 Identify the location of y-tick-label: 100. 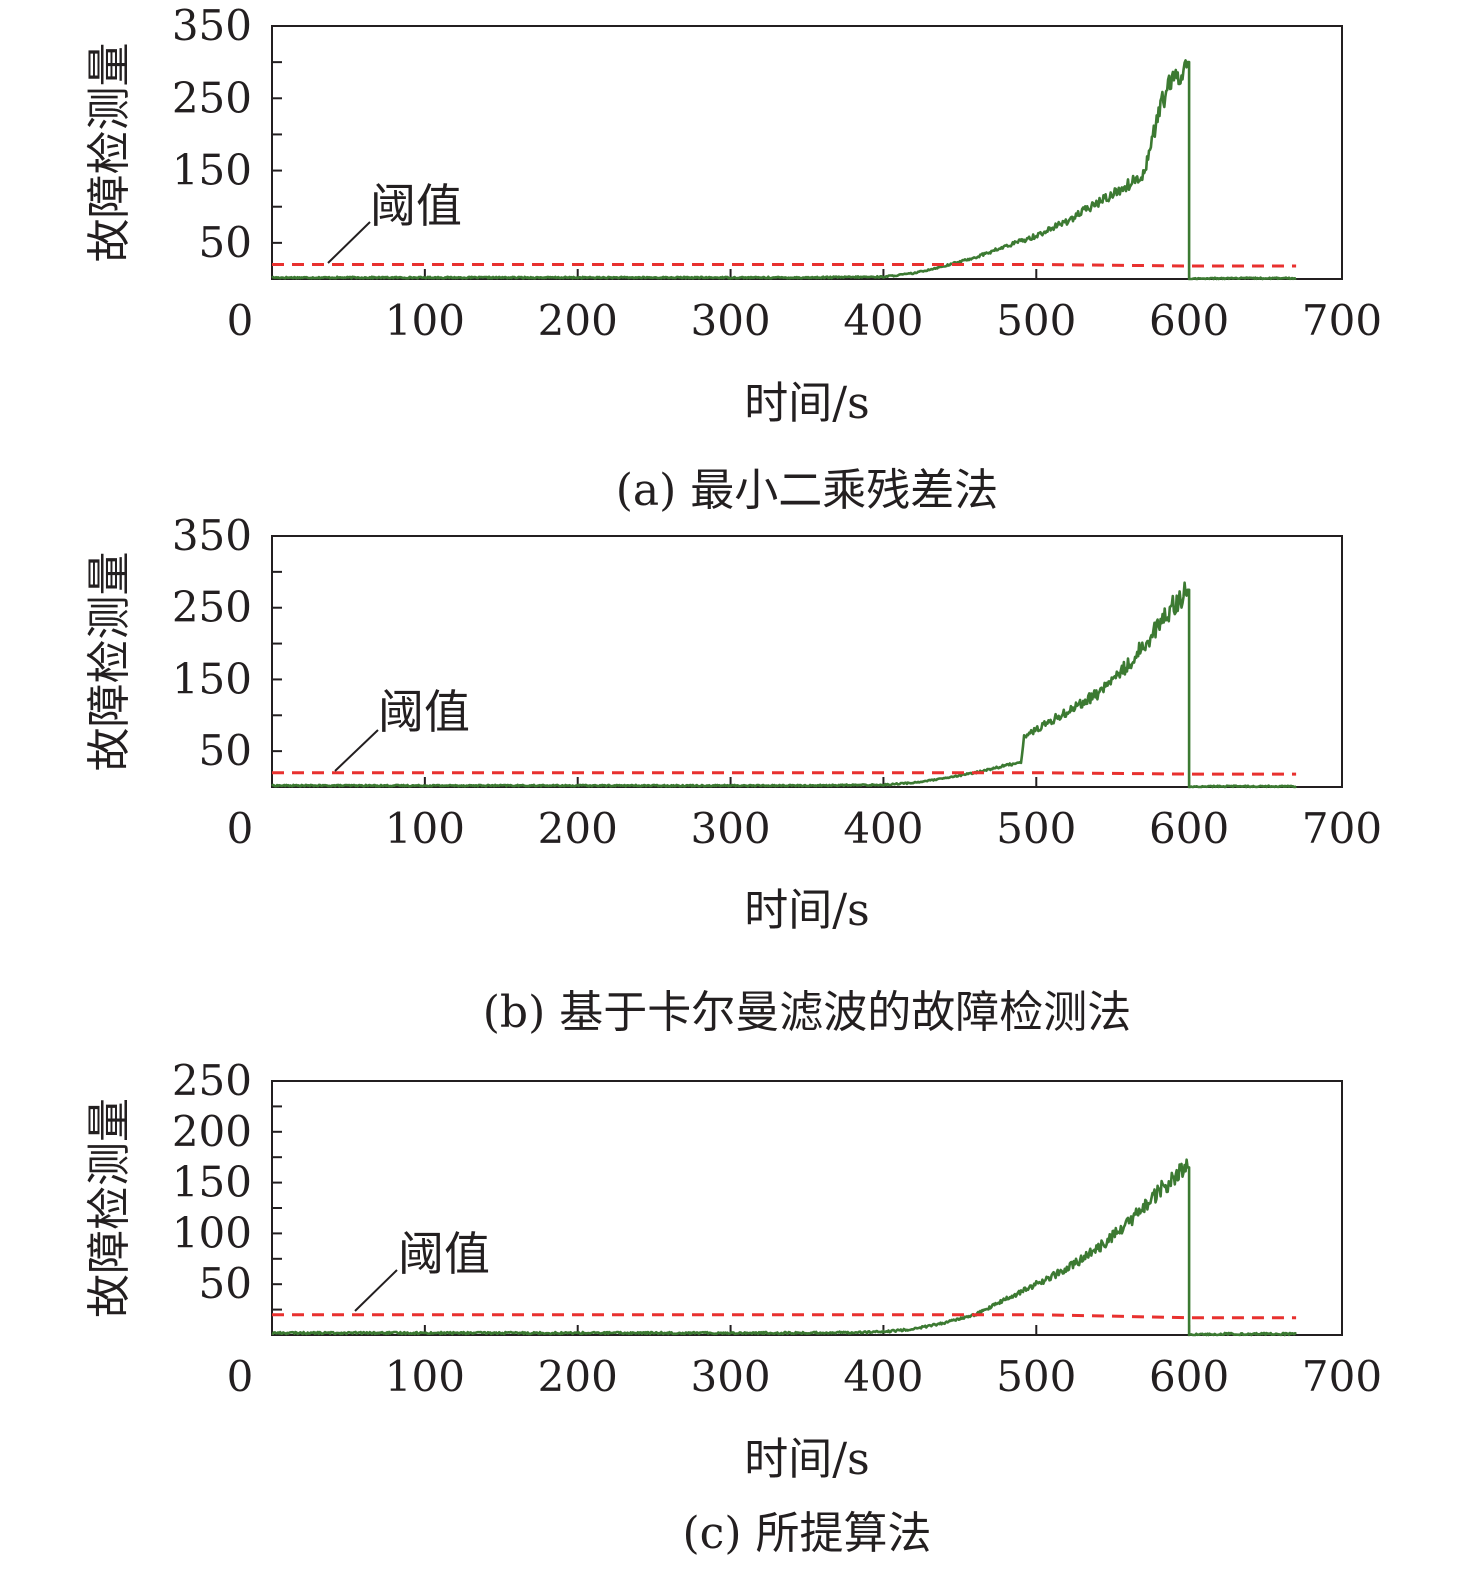
(212, 1232).